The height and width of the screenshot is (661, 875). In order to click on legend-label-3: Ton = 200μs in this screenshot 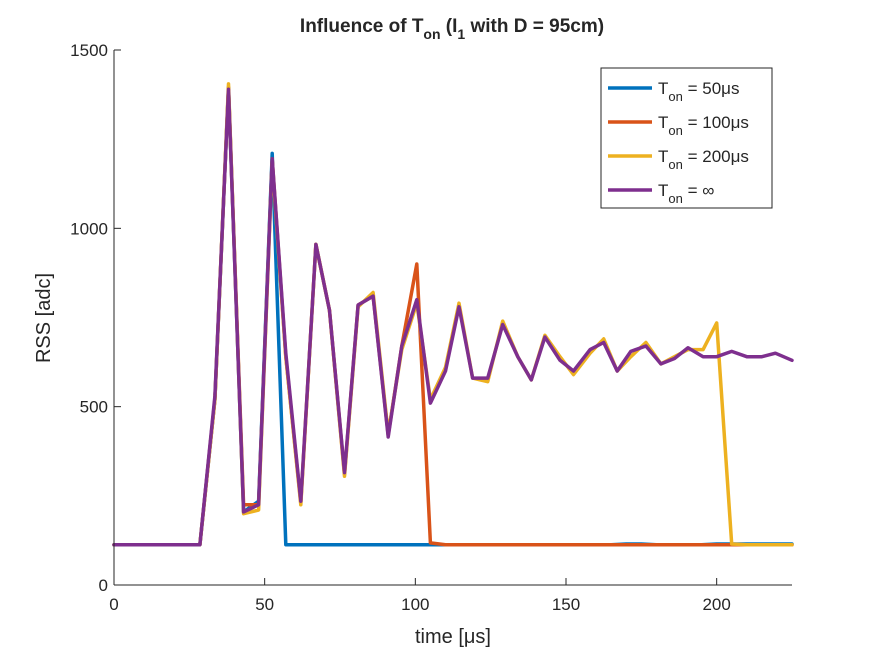, I will do `click(703, 159)`.